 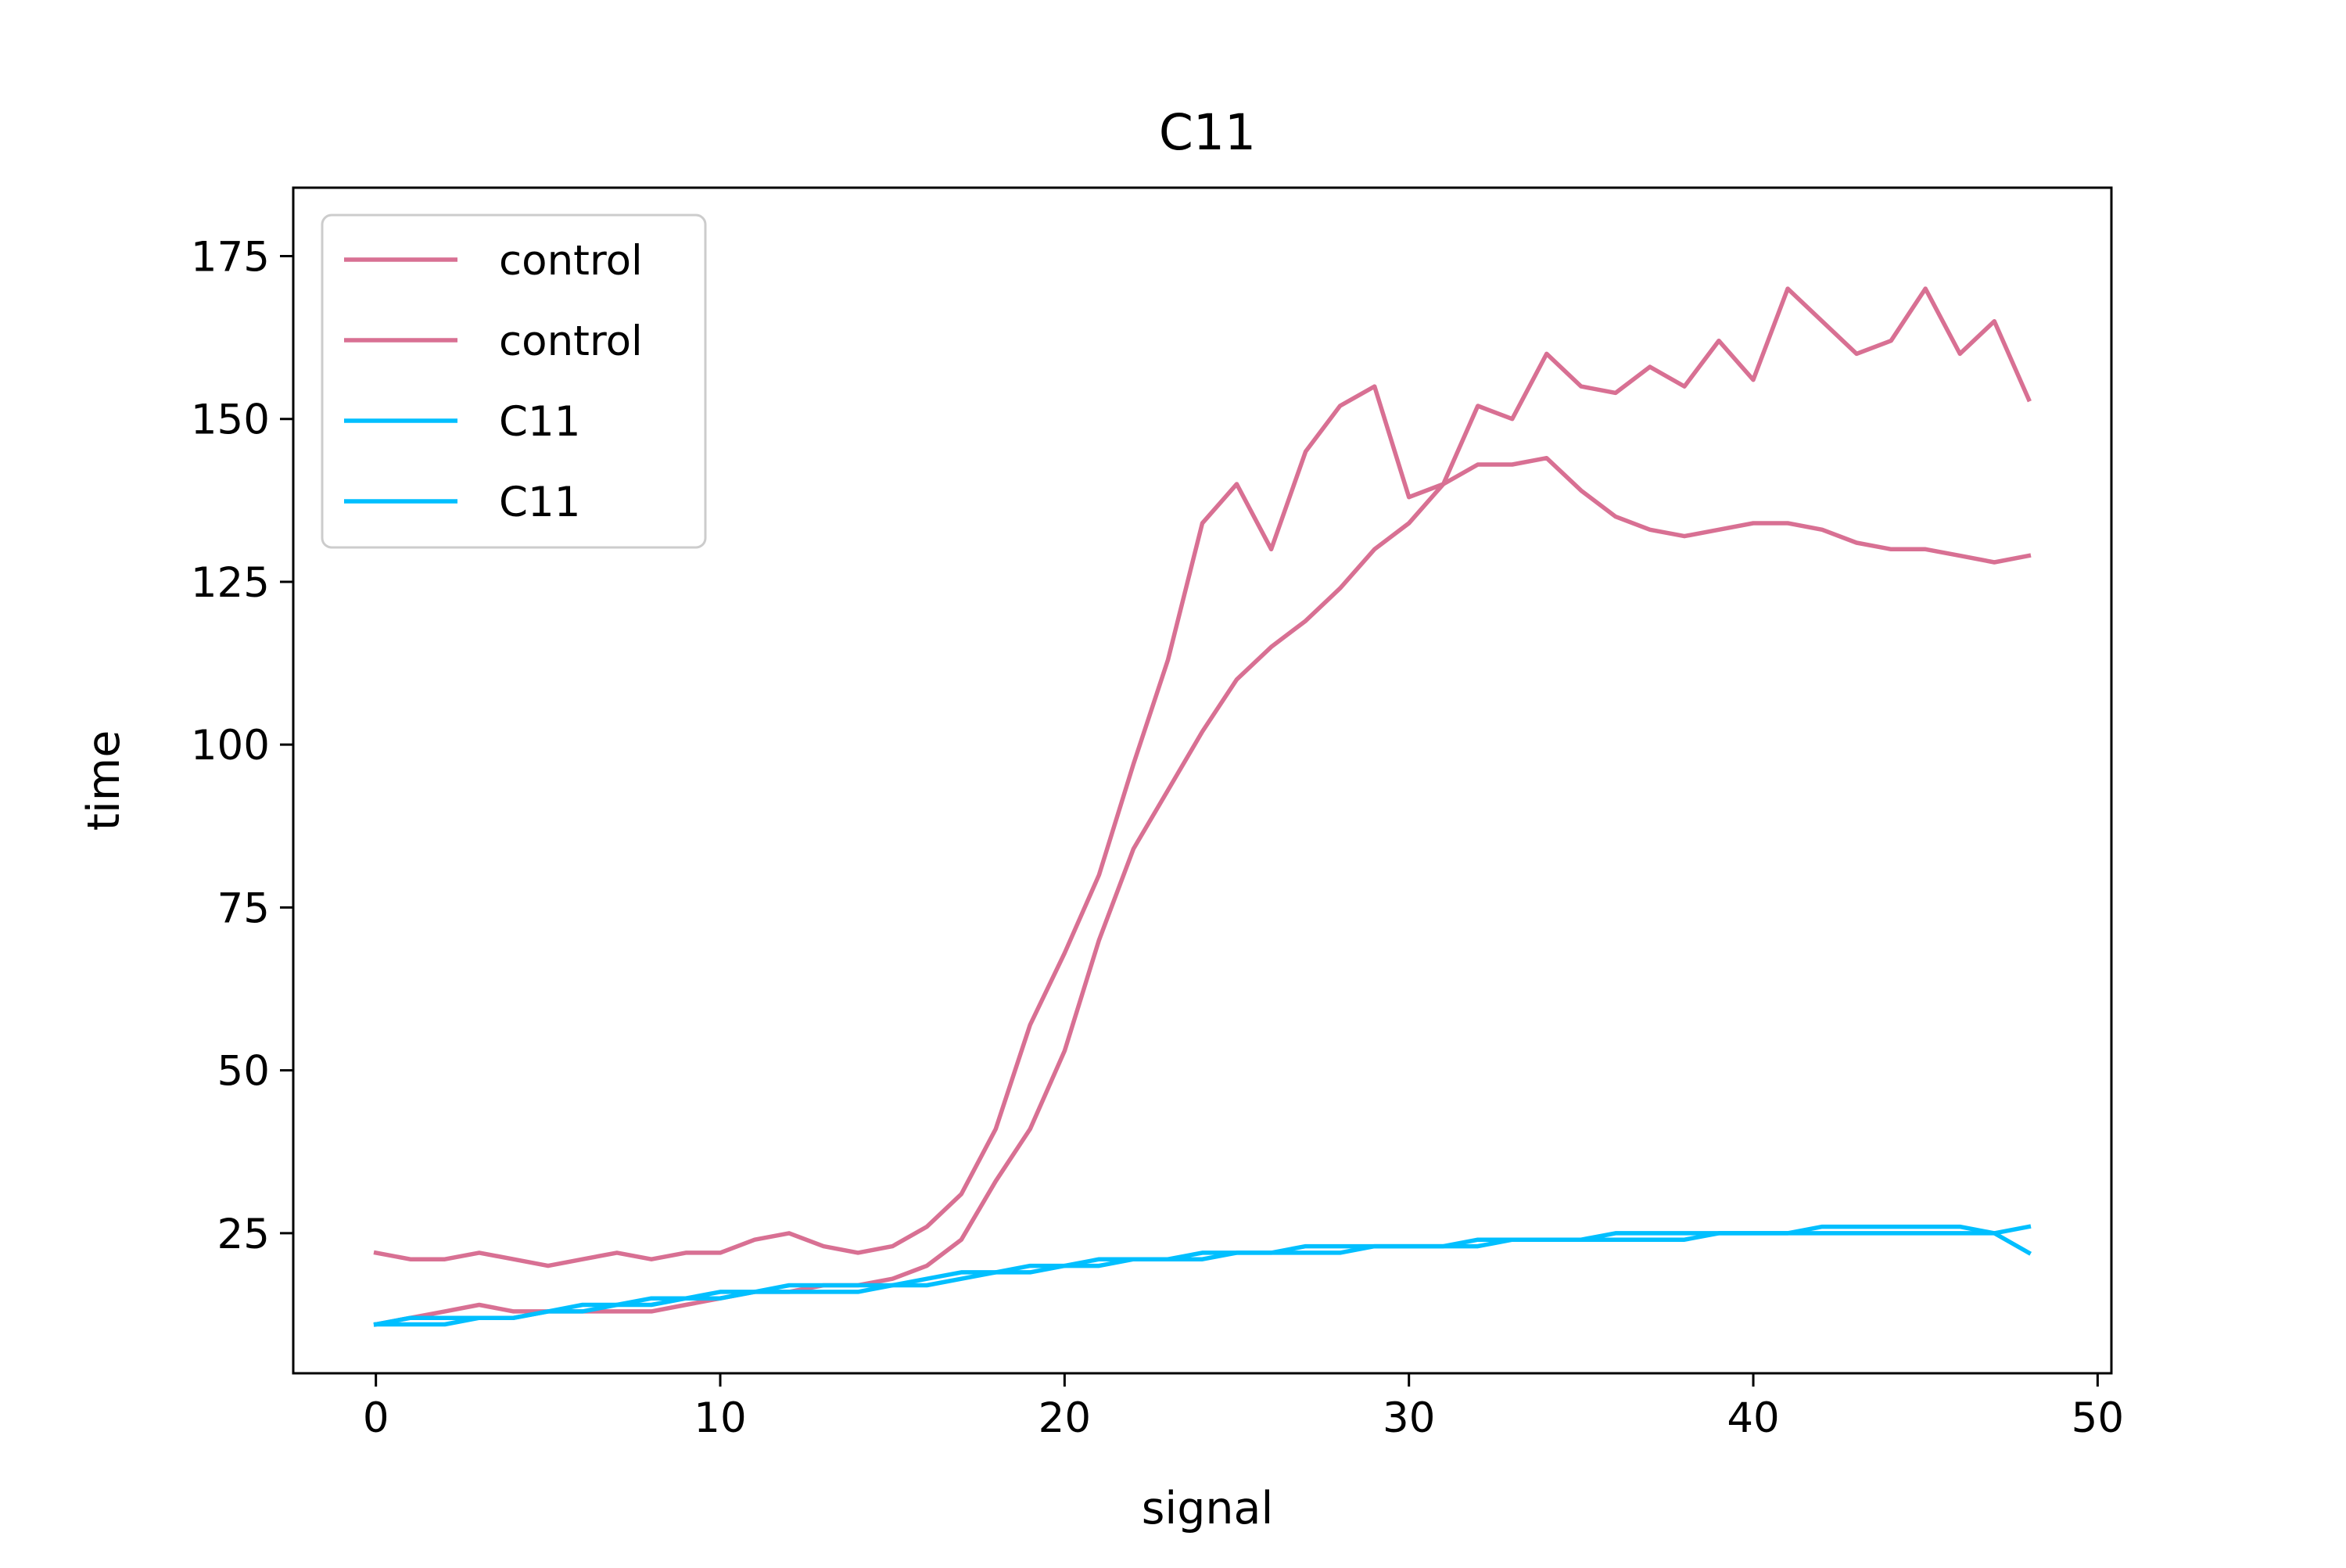 I want to click on x-axis-label: signal, so click(x=1208, y=1508).